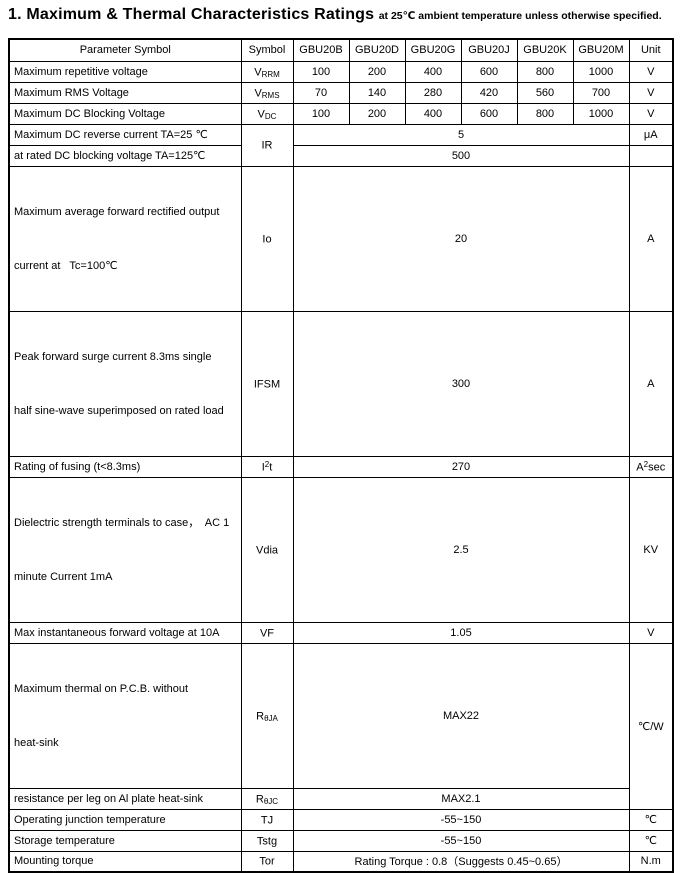 This screenshot has width=685, height=873. What do you see at coordinates (461, 155) in the screenshot?
I see `value-cell: 500` at bounding box center [461, 155].